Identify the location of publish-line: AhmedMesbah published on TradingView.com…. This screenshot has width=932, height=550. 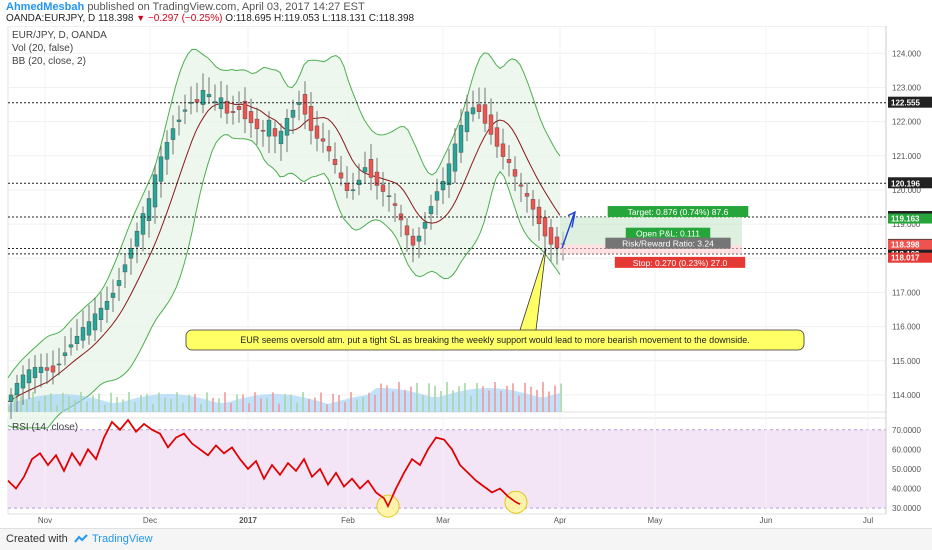
(185, 7).